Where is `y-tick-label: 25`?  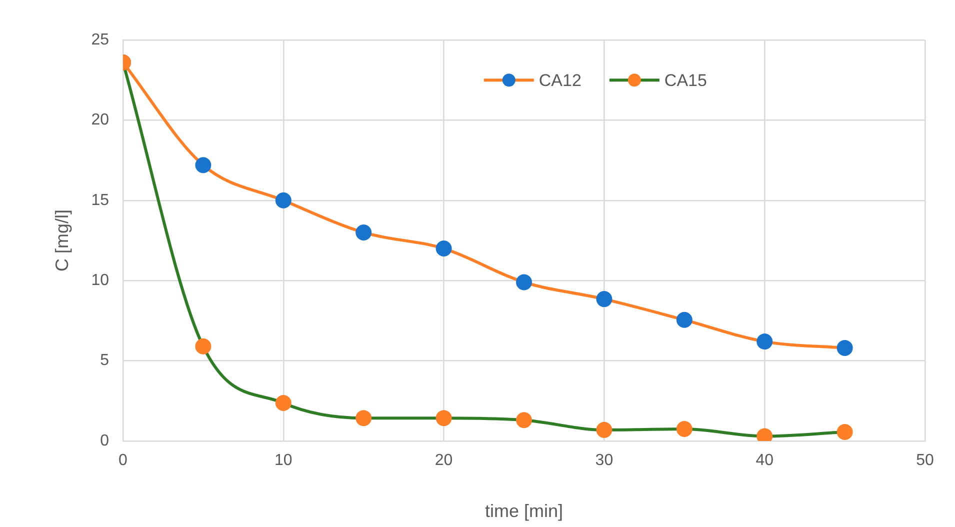
y-tick-label: 25 is located at coordinates (100, 39).